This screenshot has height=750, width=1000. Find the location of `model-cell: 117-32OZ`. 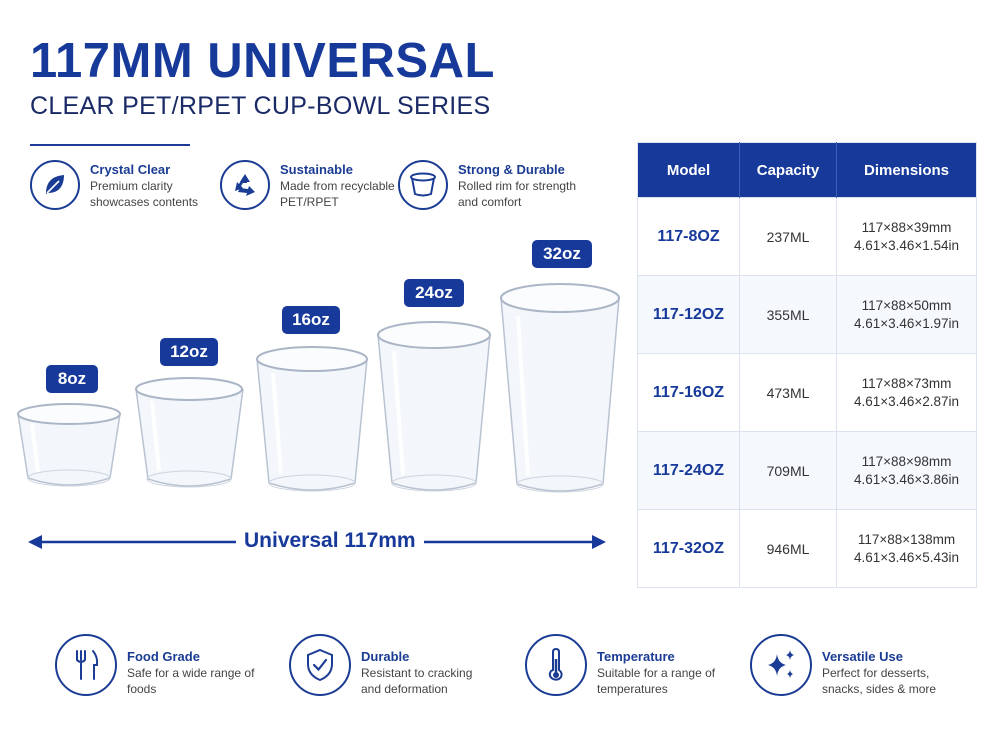

model-cell: 117-32OZ is located at coordinates (688, 548).